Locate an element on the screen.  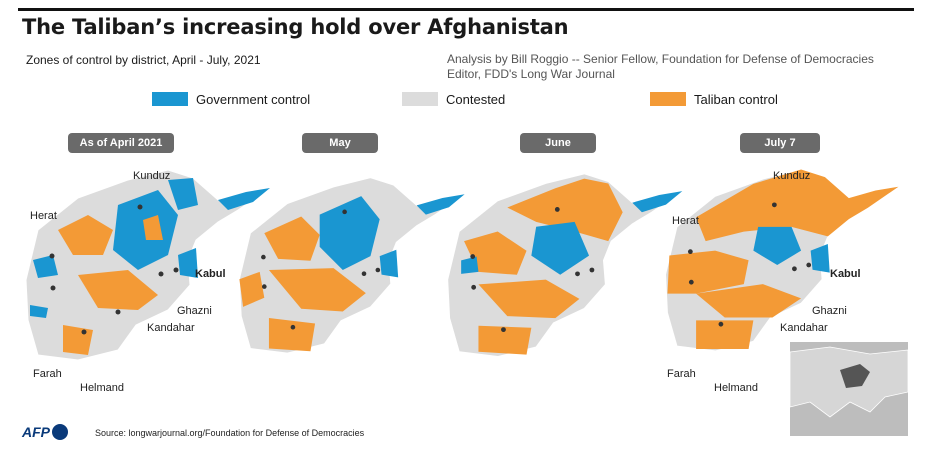
label-kabul-1: Kabul is located at coordinates (210, 274).